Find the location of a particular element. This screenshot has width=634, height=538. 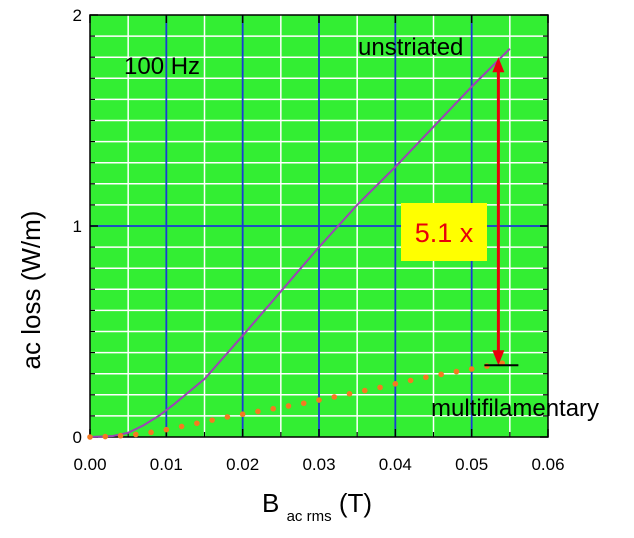

ratio-annotation: 5.1 x is located at coordinates (460, 212).